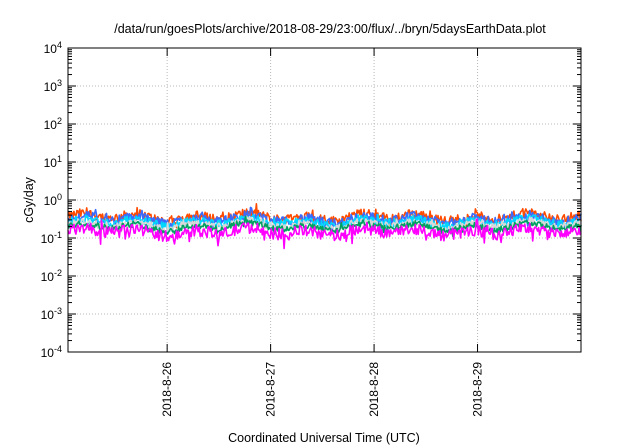  I want to click on y-tick-label: 10³, so click(53, 86).